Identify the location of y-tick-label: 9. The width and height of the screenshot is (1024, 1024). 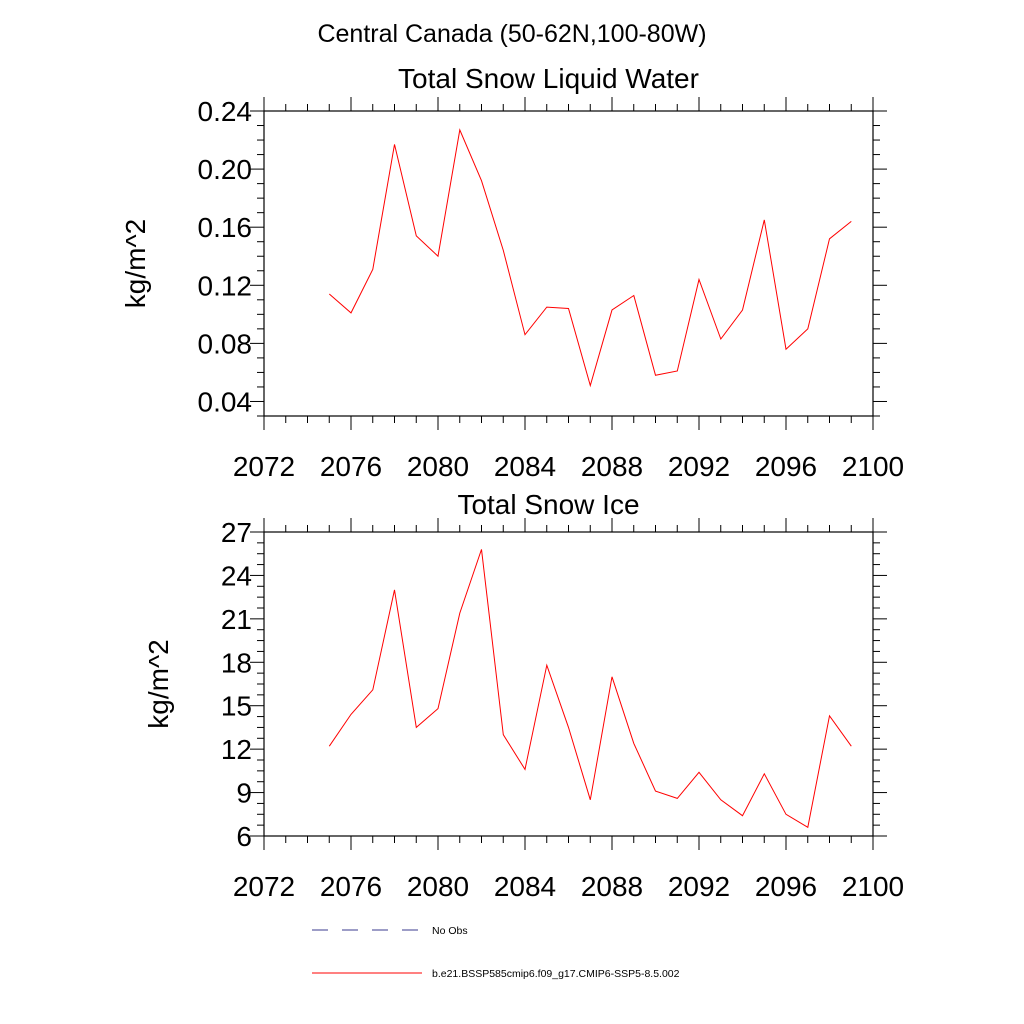
(244, 793).